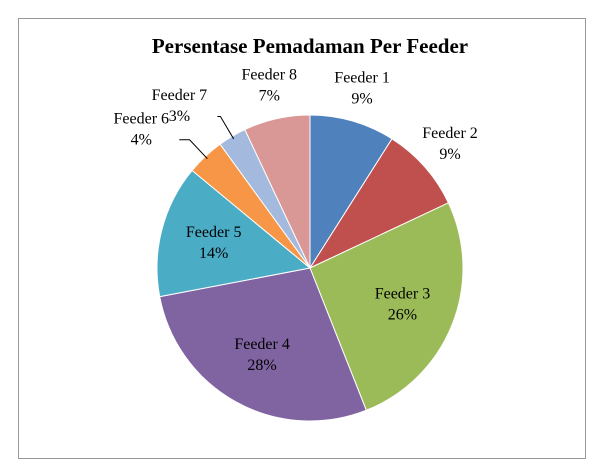  I want to click on slice-value-label: 7%, so click(269, 96).